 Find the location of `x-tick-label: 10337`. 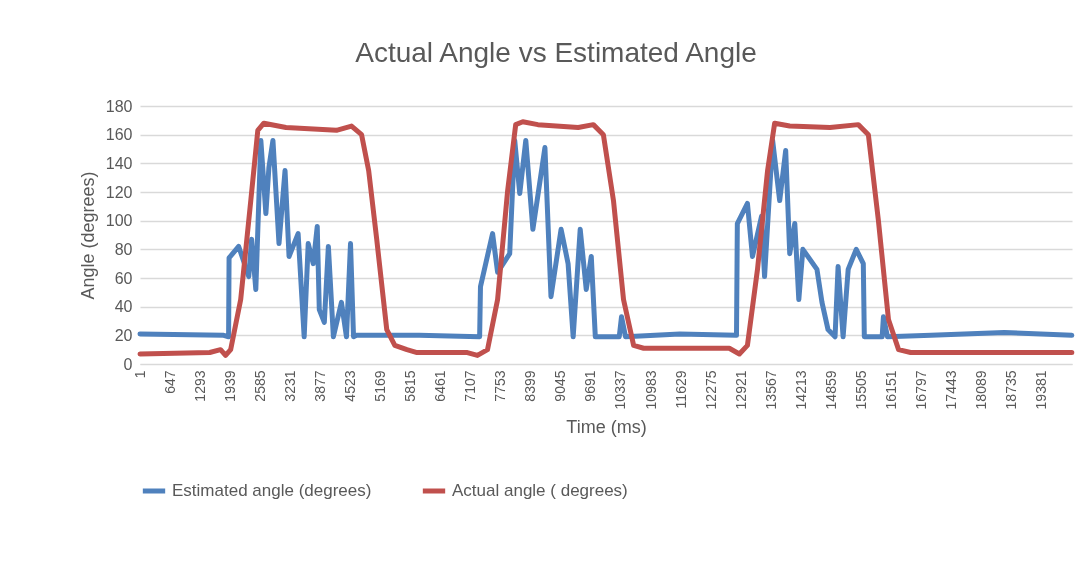

x-tick-label: 10337 is located at coordinates (620, 390).